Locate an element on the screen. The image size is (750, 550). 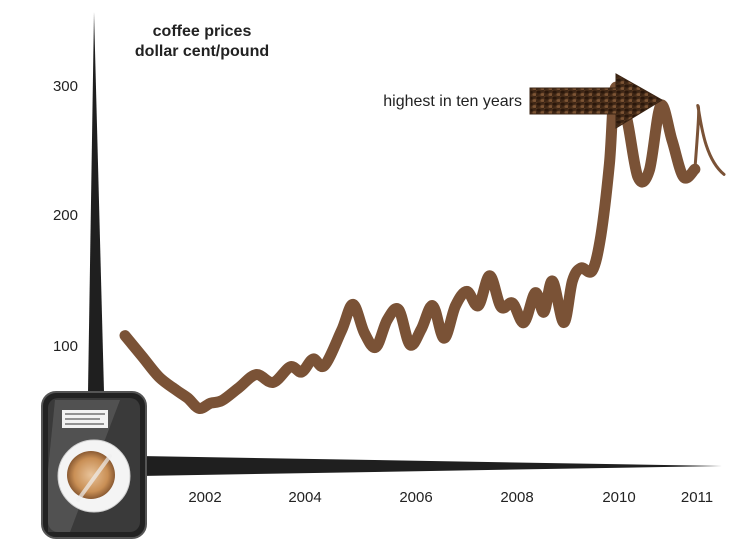
series-tail is located at coordinates (709, 140).